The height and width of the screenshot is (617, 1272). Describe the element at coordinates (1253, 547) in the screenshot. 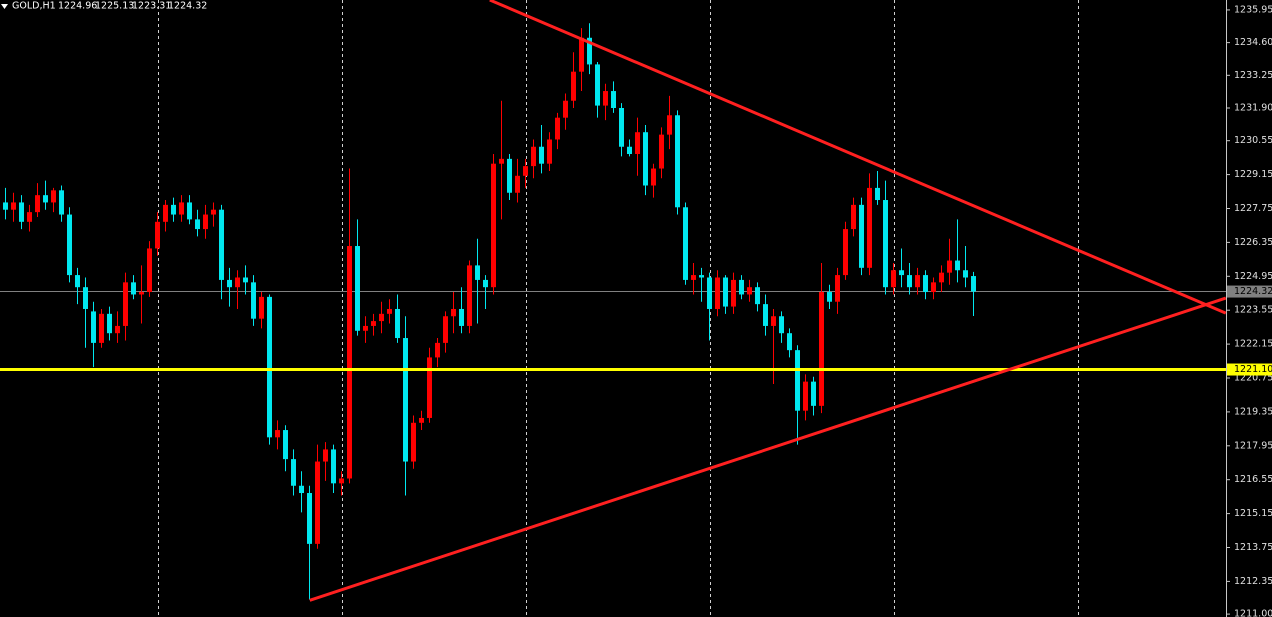

I see `y-tick-label: 1213.75` at that location.